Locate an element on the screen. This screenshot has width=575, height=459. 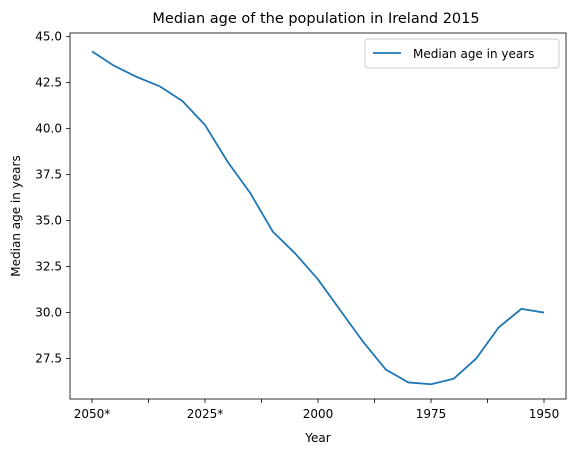
x-axis-ticks: 2050* 2025* 2000 1975 1950 is located at coordinates (317, 410).